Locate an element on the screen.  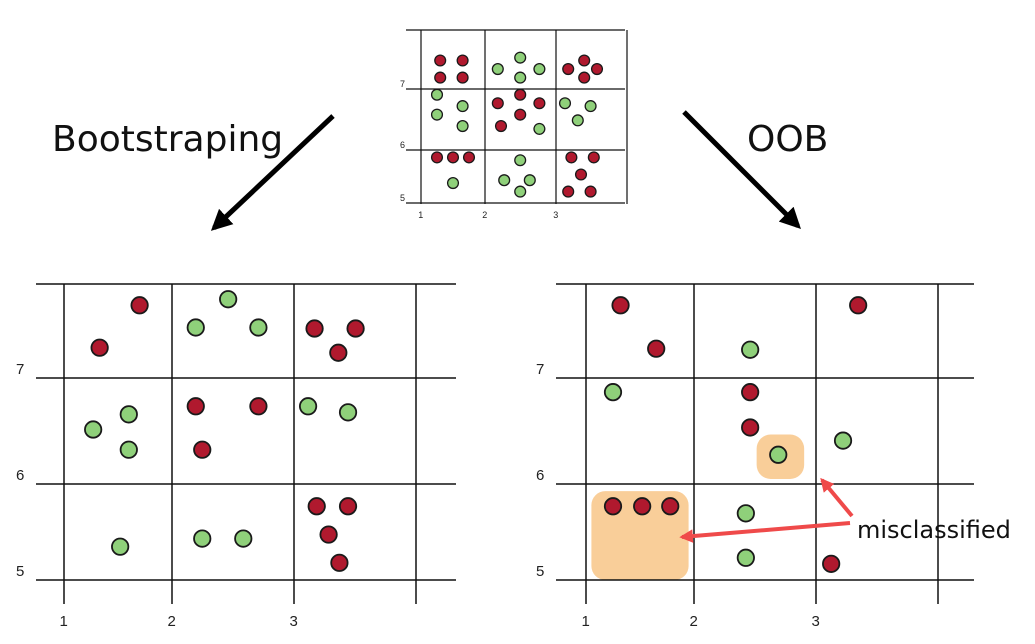
oob-arrow is located at coordinates (741, 169).